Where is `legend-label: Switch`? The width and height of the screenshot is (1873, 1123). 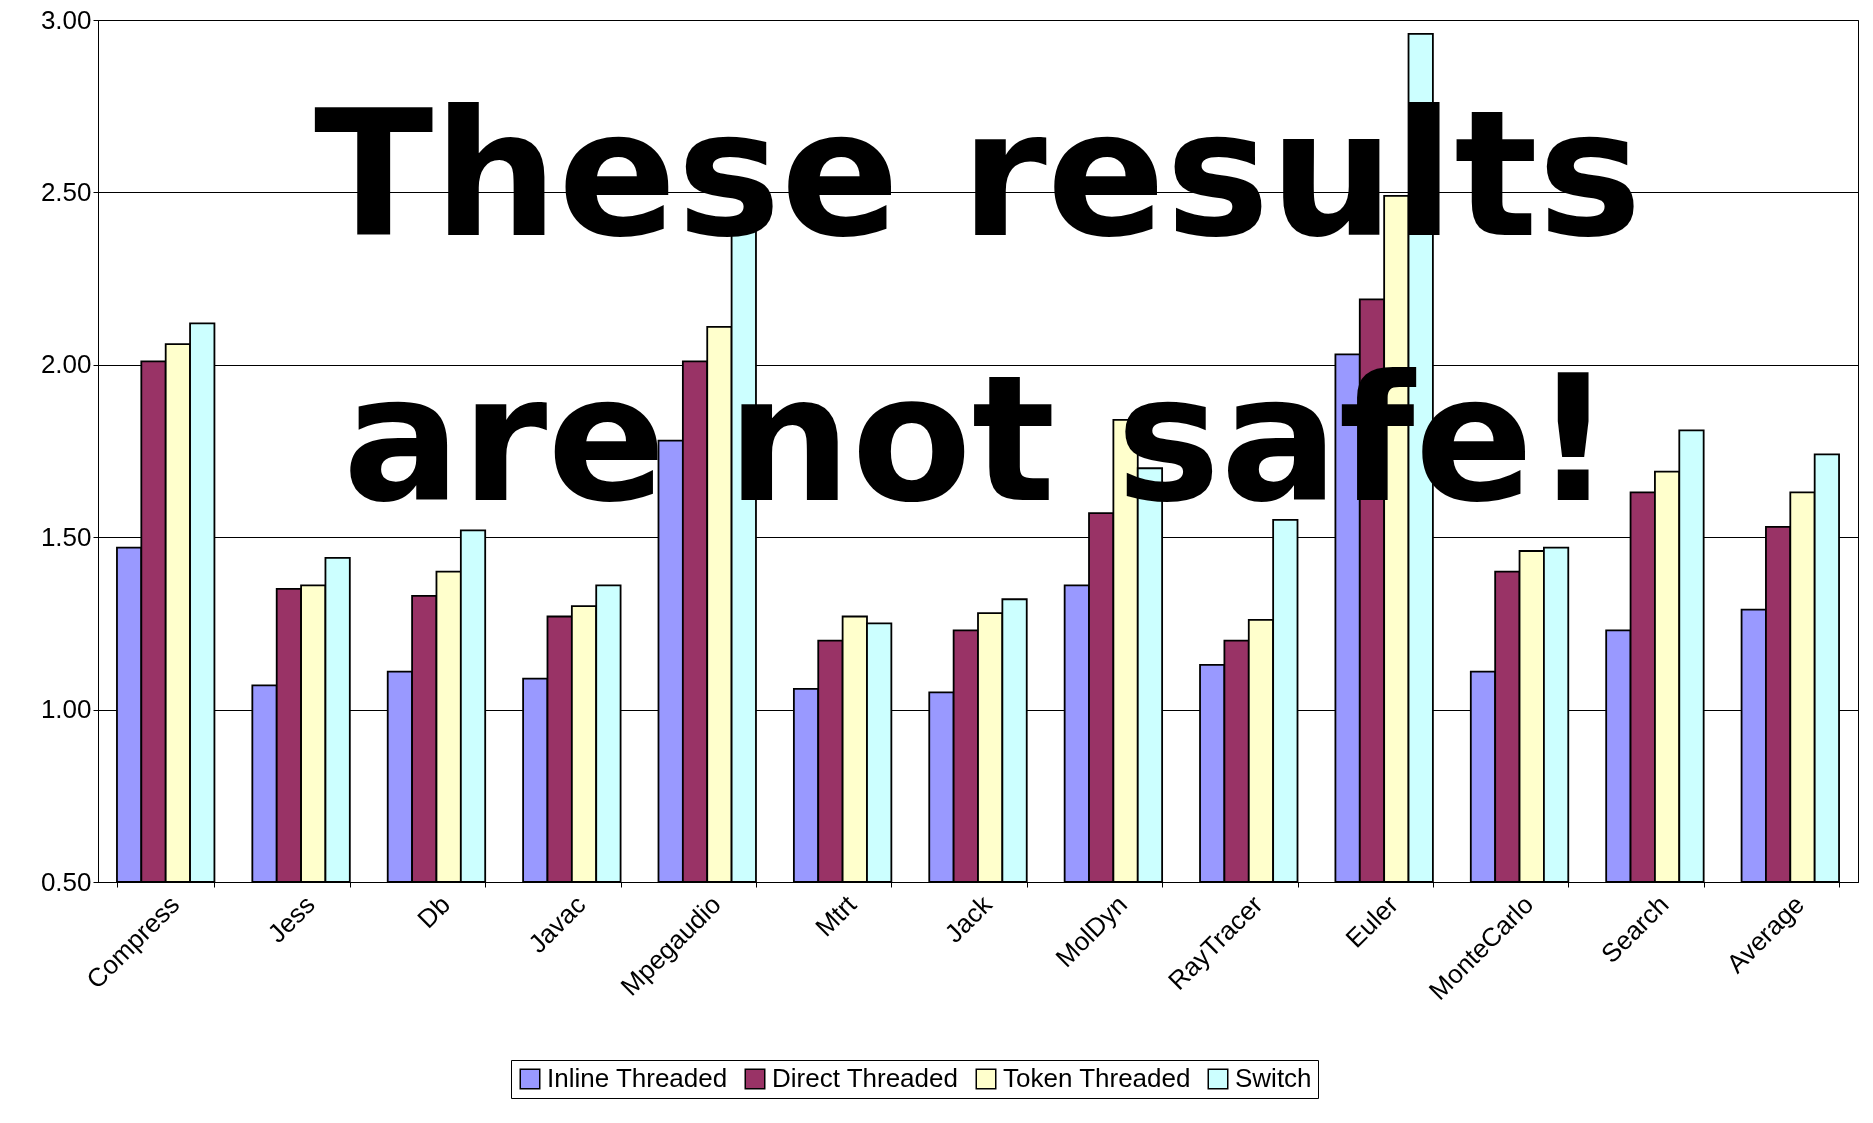
legend-label: Switch is located at coordinates (1273, 1078).